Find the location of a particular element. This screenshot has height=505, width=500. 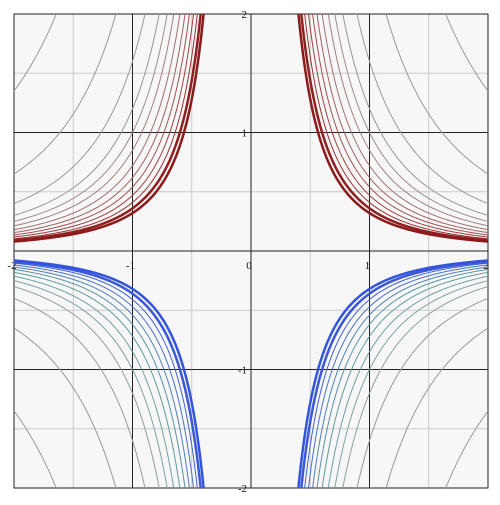

y-tick-label: -2 is located at coordinates (242, 489).